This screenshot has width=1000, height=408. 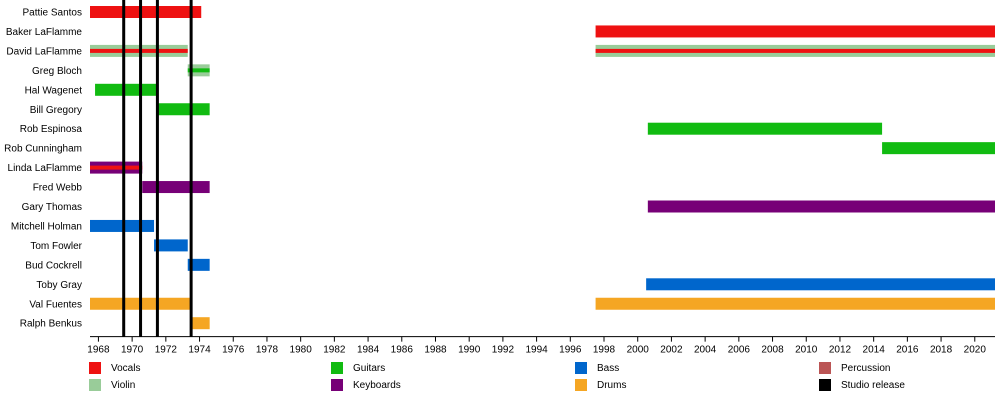 What do you see at coordinates (44, 32) in the screenshot?
I see `member-label: Baker LaFlamme` at bounding box center [44, 32].